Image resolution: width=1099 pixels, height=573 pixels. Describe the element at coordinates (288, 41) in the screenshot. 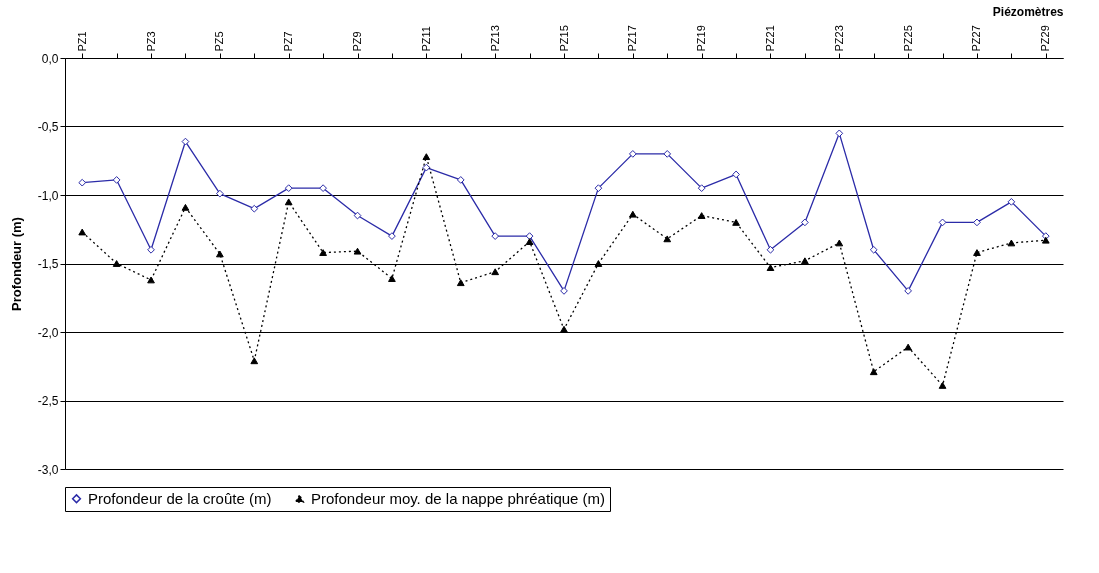

I see `x-tick-label: PZ7` at that location.